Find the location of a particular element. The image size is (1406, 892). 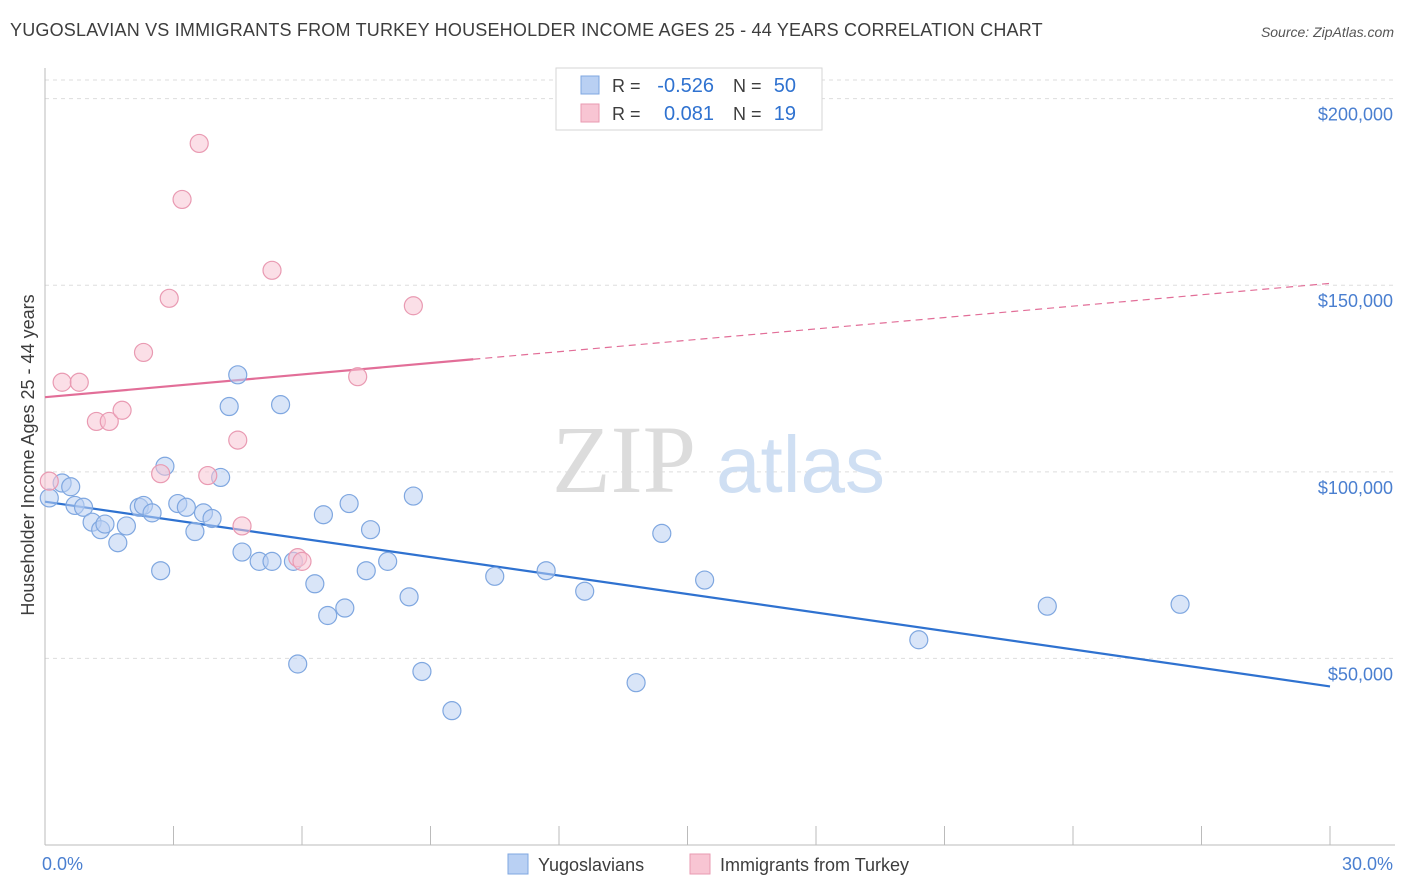

legend-label-turkey: Immigrants from Turkey is located at coordinates (814, 865).